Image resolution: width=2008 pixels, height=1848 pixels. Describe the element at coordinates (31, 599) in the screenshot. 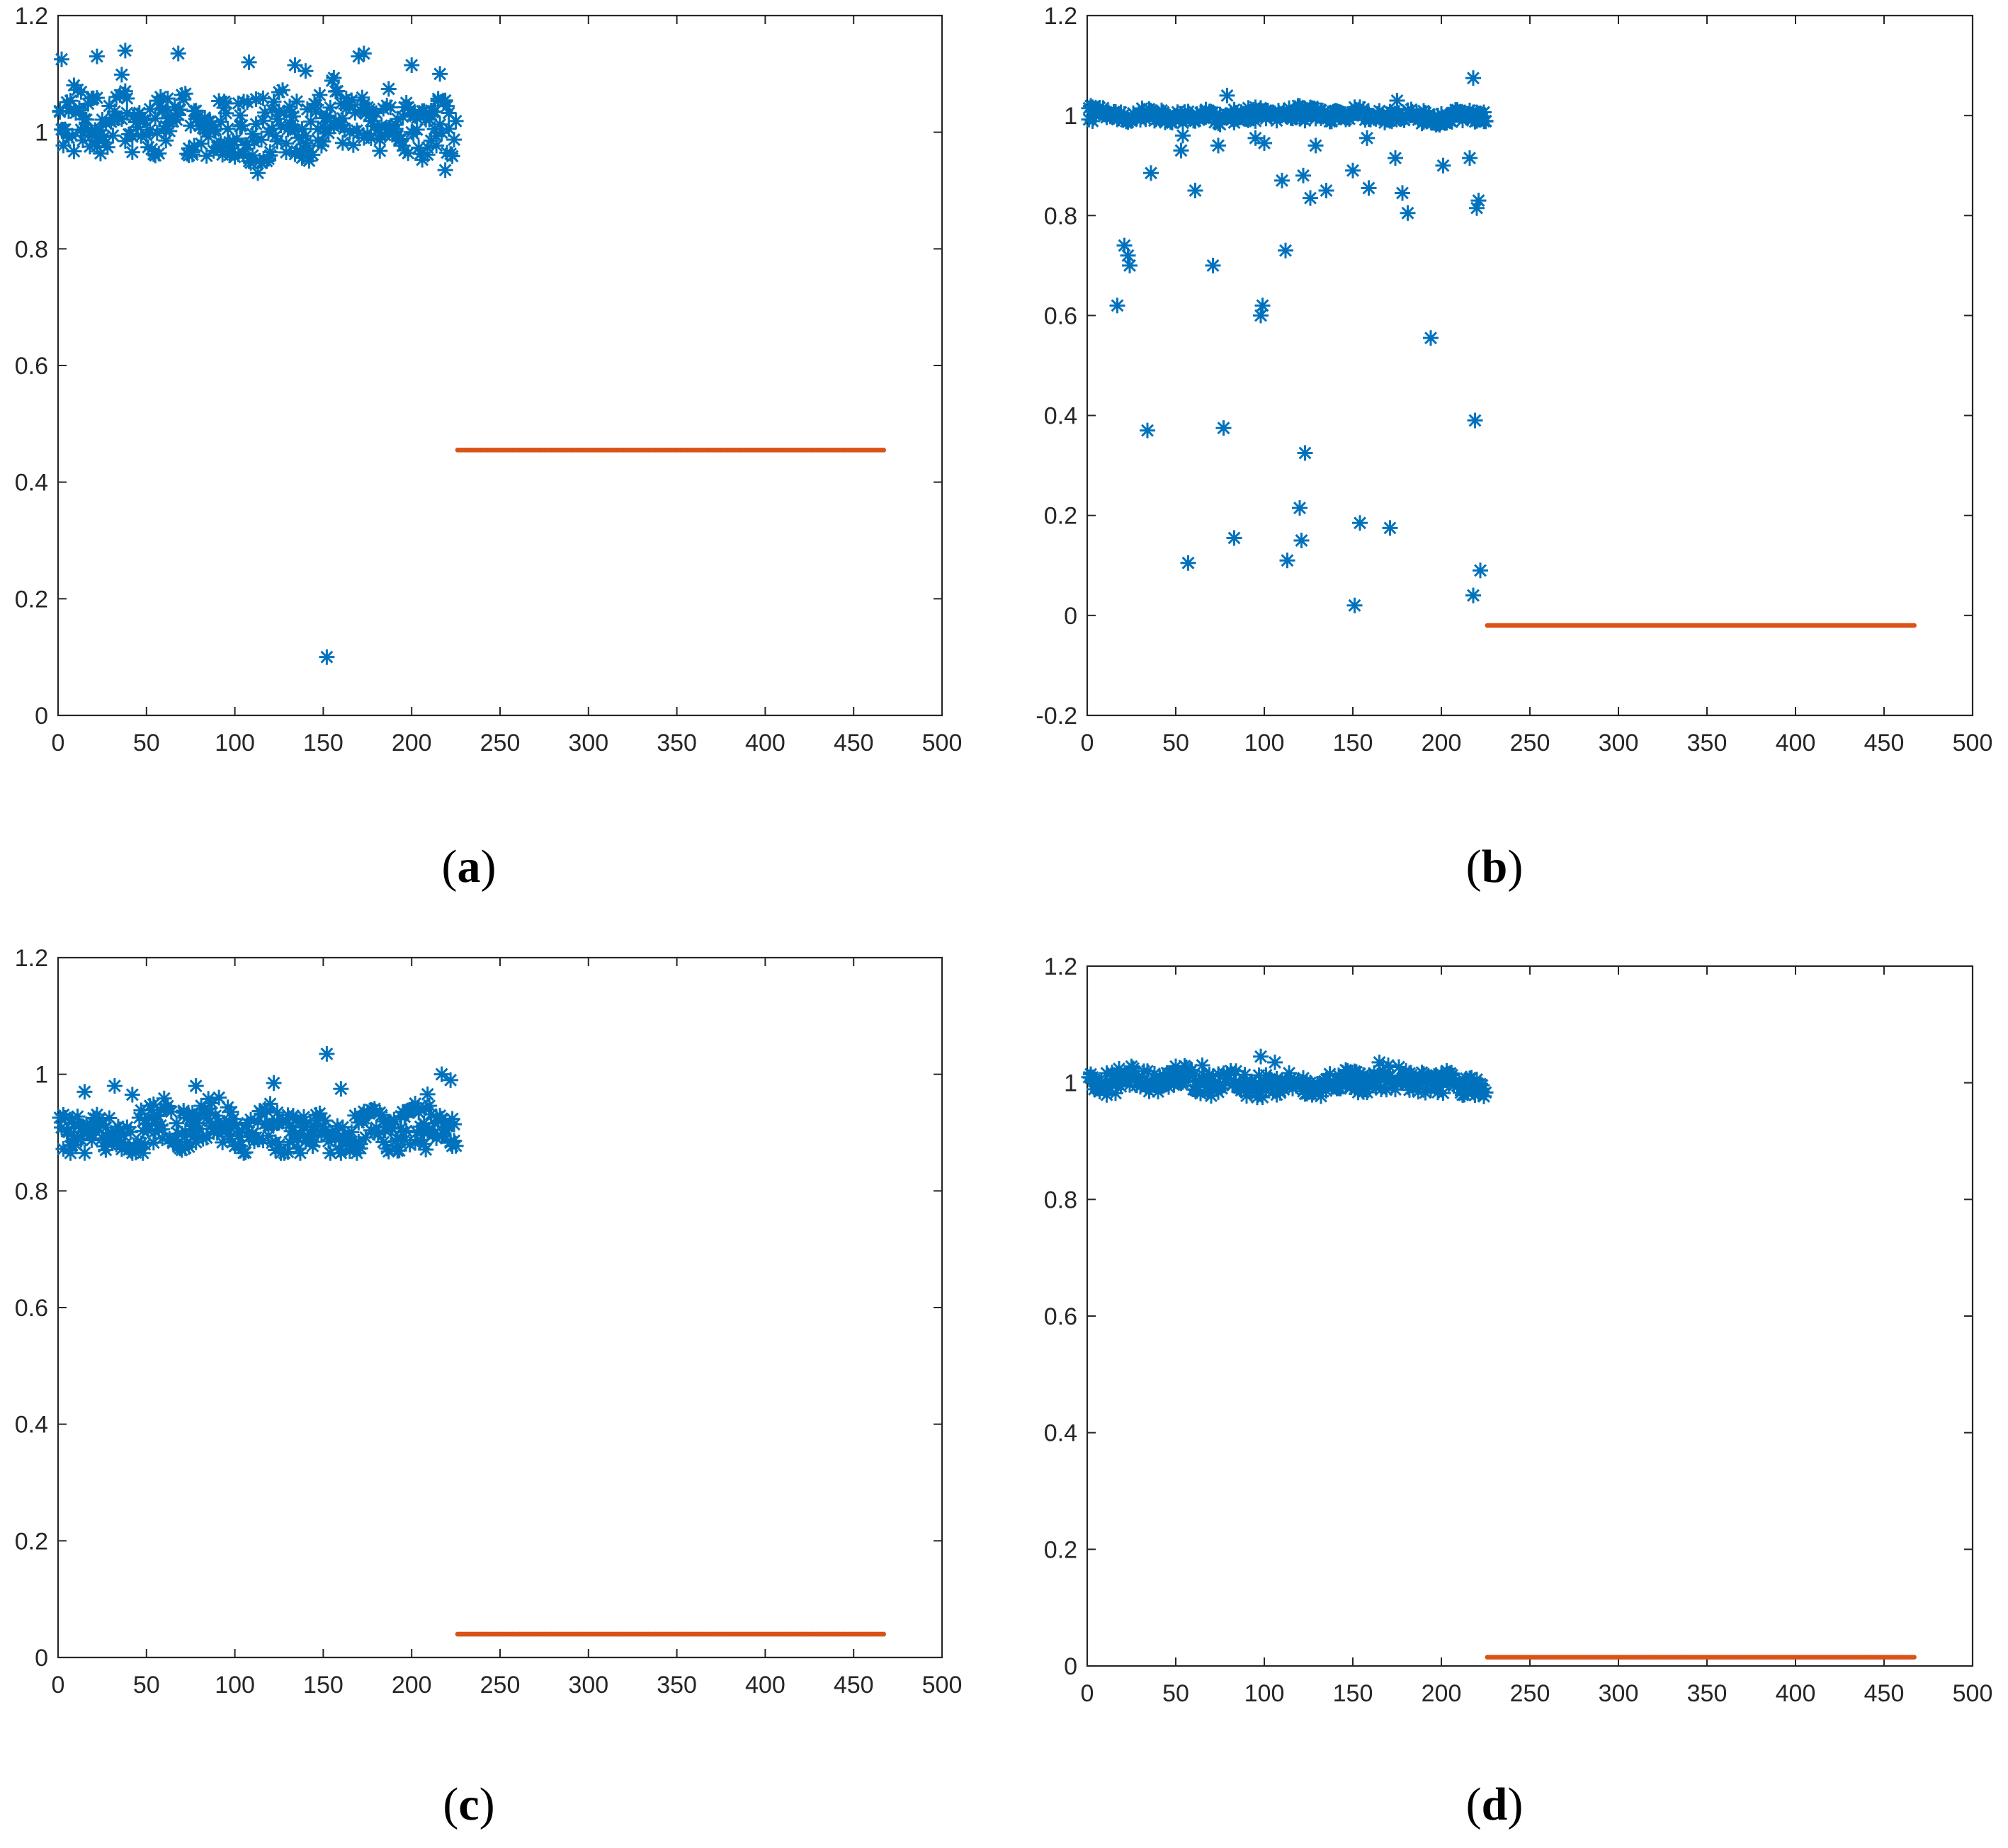

I see `y-tick-label: 0.2` at that location.